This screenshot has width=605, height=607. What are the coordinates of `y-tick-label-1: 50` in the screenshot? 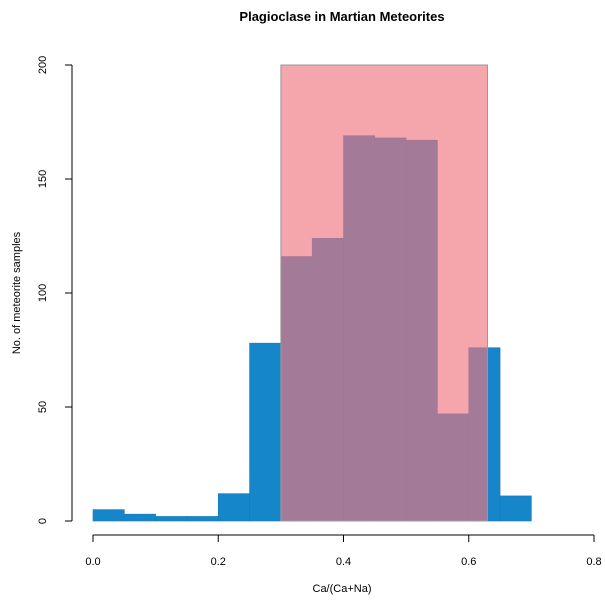 It's located at (43, 407).